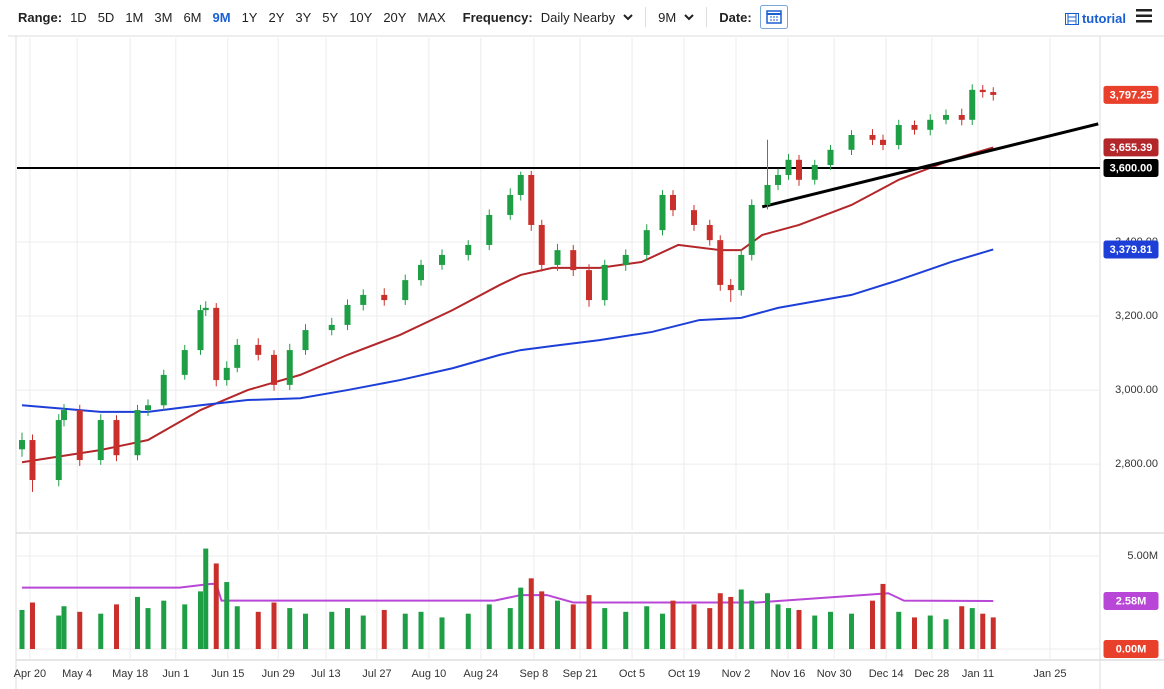 The height and width of the screenshot is (689, 1164). I want to click on x-tick-label: Nov 16, so click(788, 674).